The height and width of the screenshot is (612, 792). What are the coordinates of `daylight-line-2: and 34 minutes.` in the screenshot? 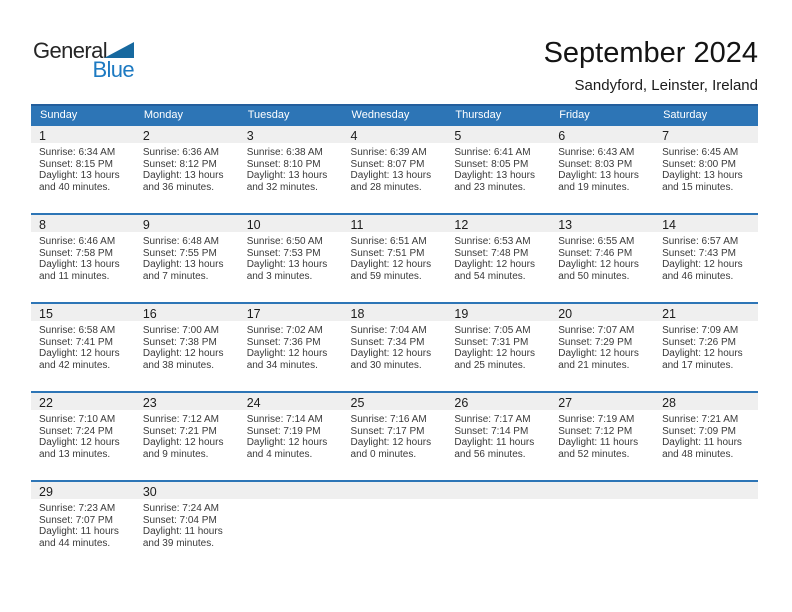 It's located at (282, 365).